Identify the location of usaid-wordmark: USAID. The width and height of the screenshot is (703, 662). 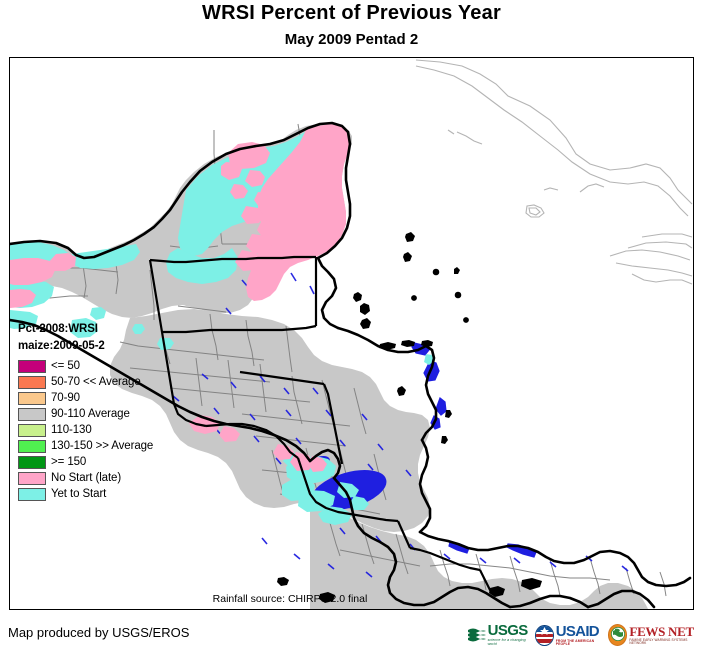
(577, 631).